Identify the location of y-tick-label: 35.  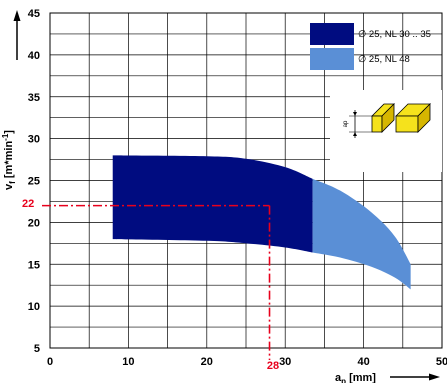
(34, 98).